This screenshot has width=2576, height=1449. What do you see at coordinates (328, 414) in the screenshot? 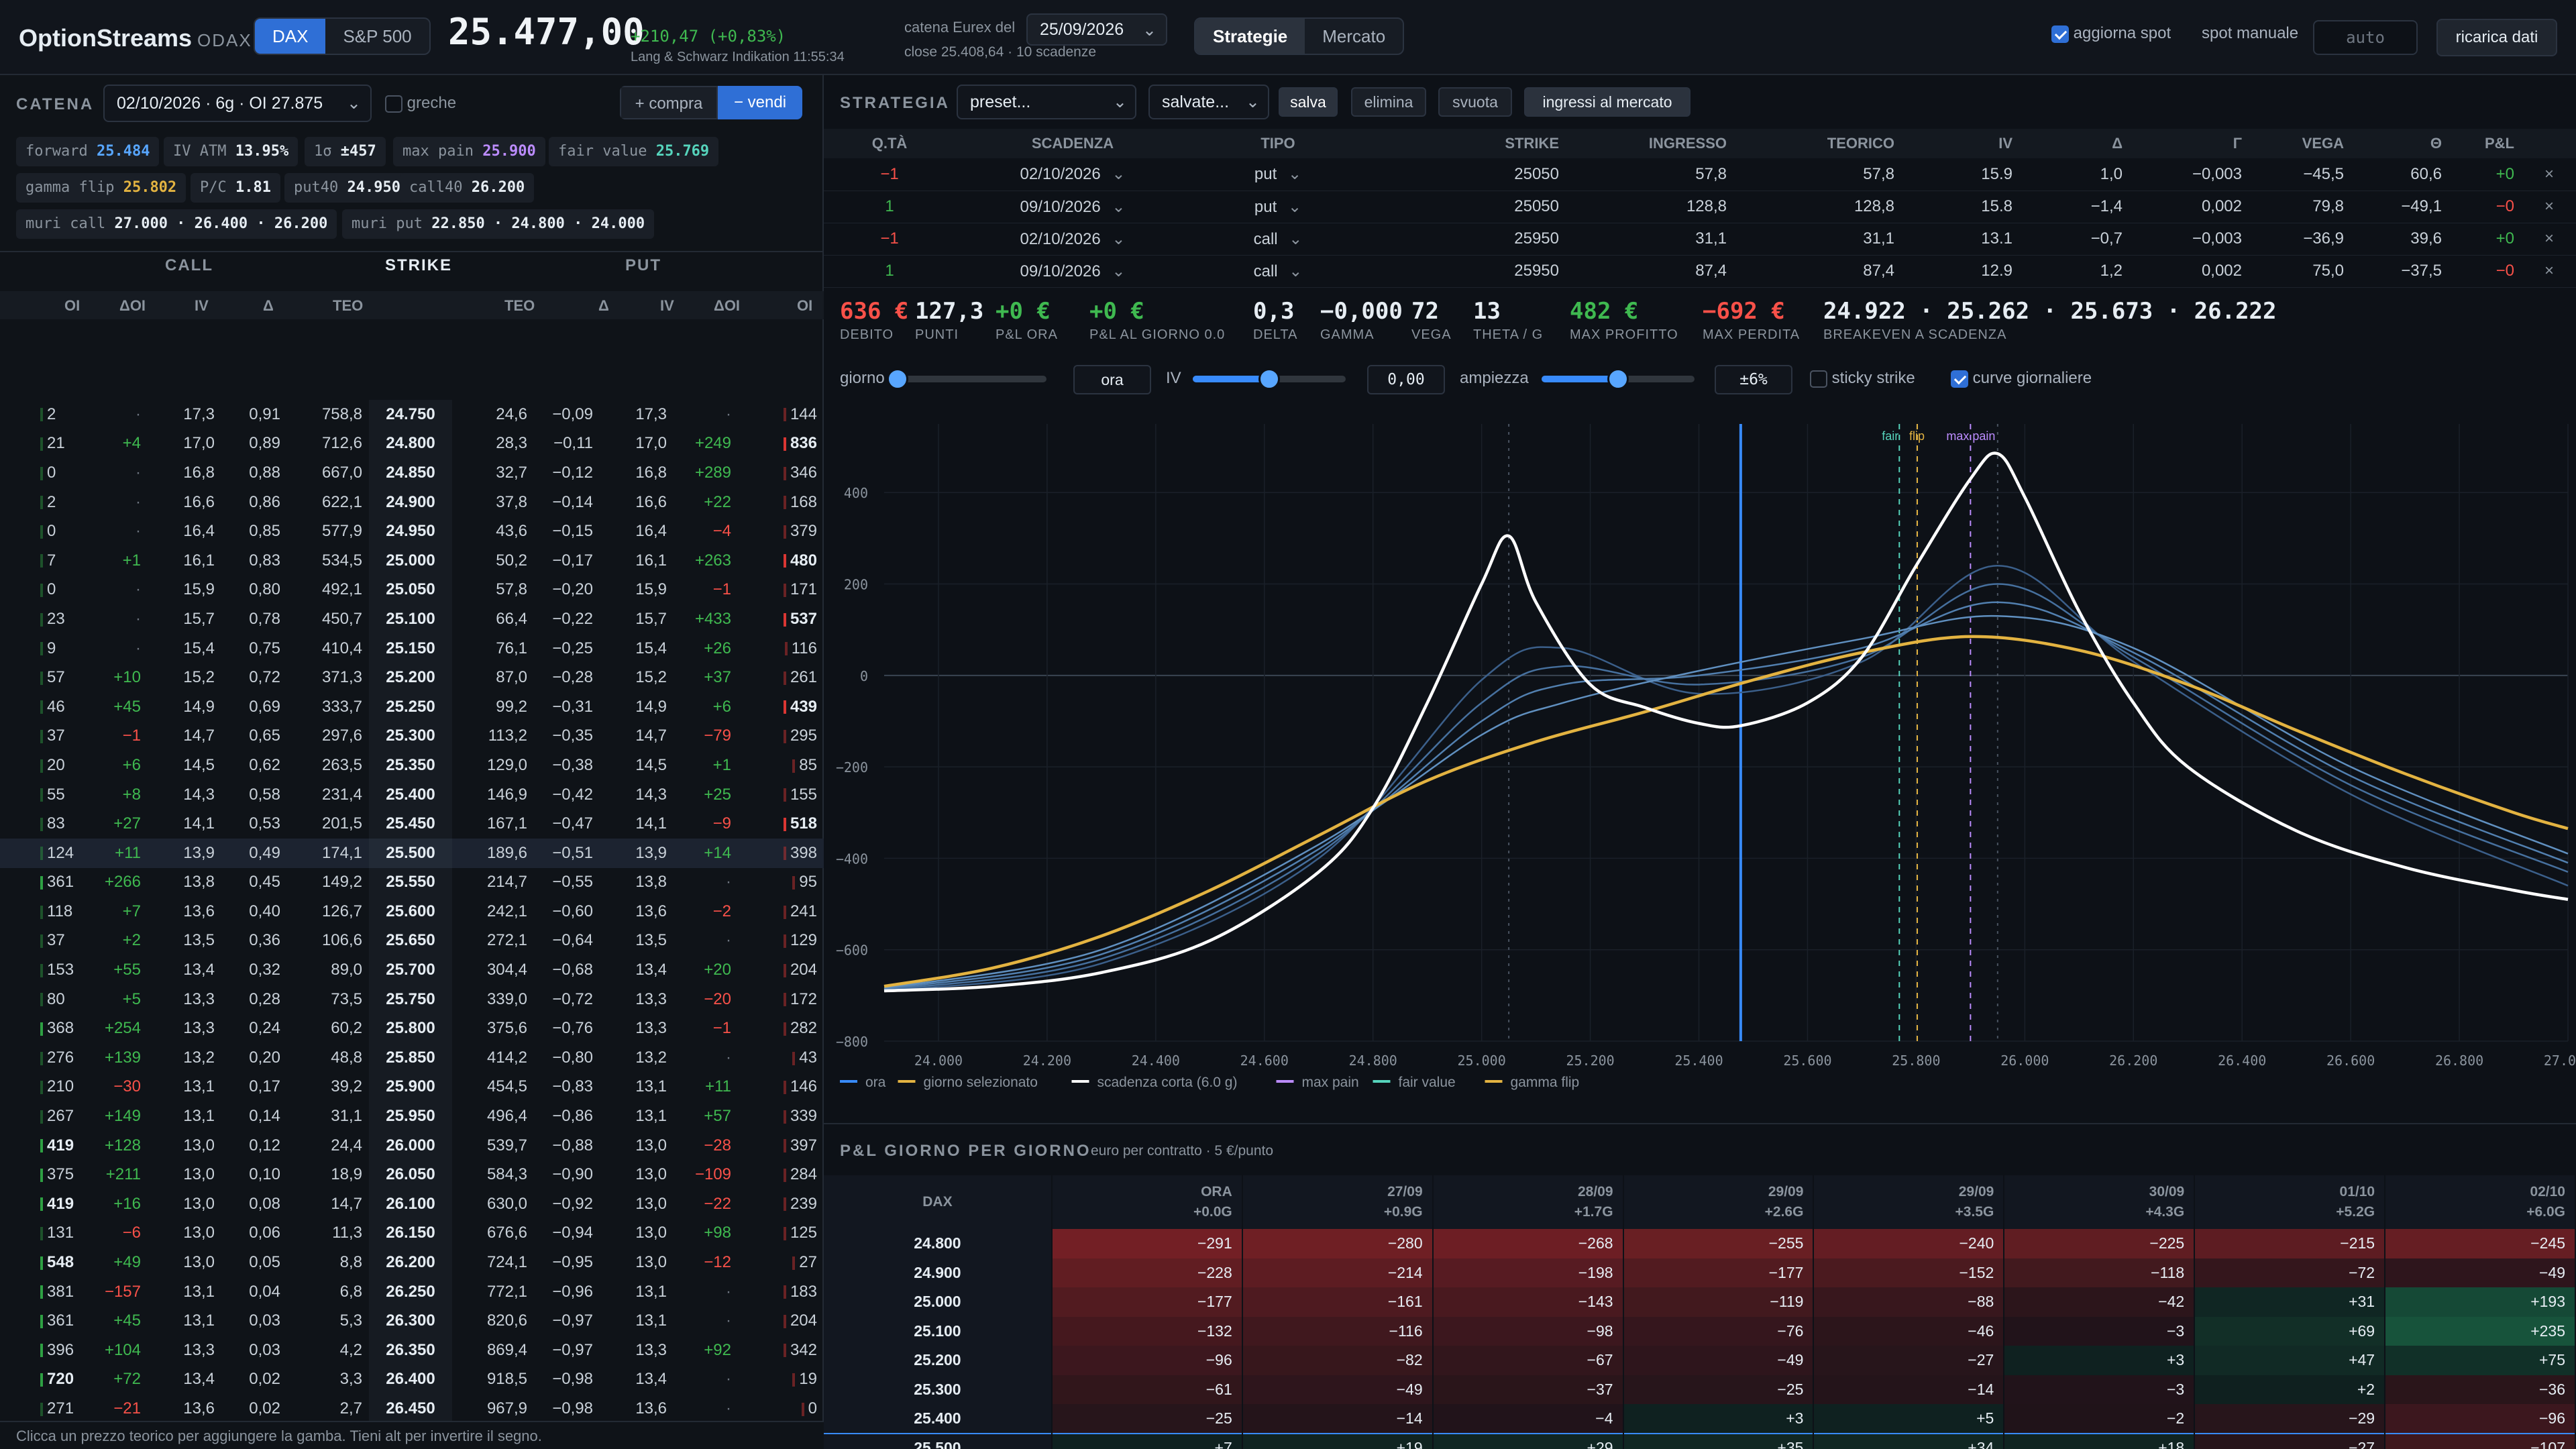
I see `chain-cell: 758,8` at bounding box center [328, 414].